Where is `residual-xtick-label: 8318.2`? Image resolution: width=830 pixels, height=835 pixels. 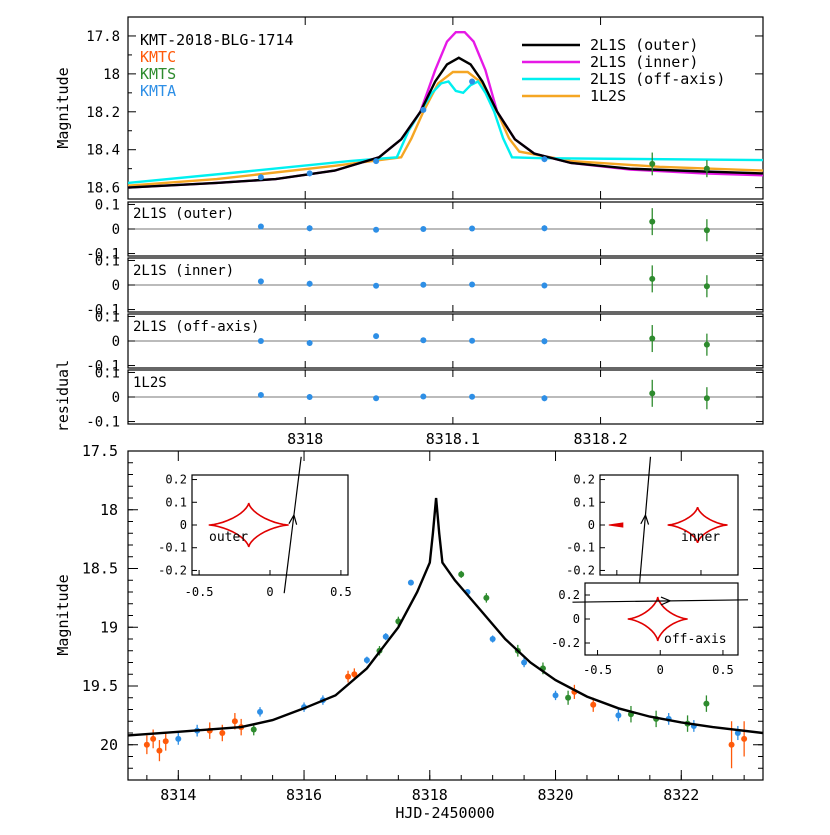 residual-xtick-label: 8318.2 is located at coordinates (600, 439).